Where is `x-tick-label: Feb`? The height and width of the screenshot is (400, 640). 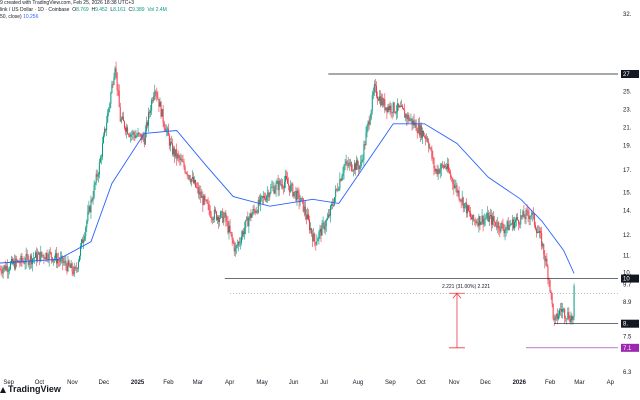 x-tick-label: Feb is located at coordinates (168, 383).